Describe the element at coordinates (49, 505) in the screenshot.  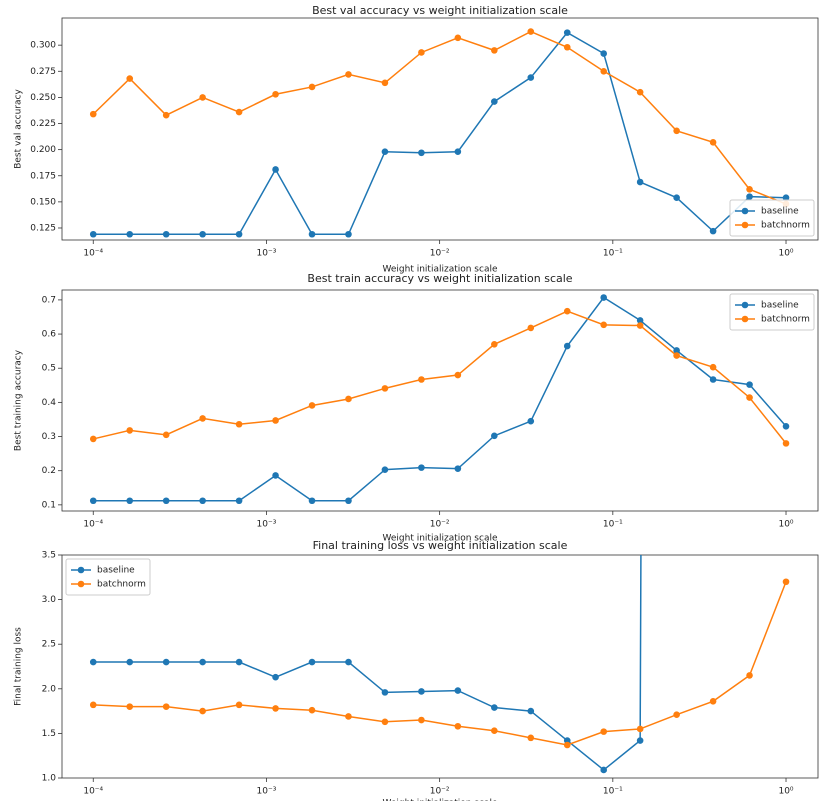
I see `y-tick-label: 0.1` at that location.